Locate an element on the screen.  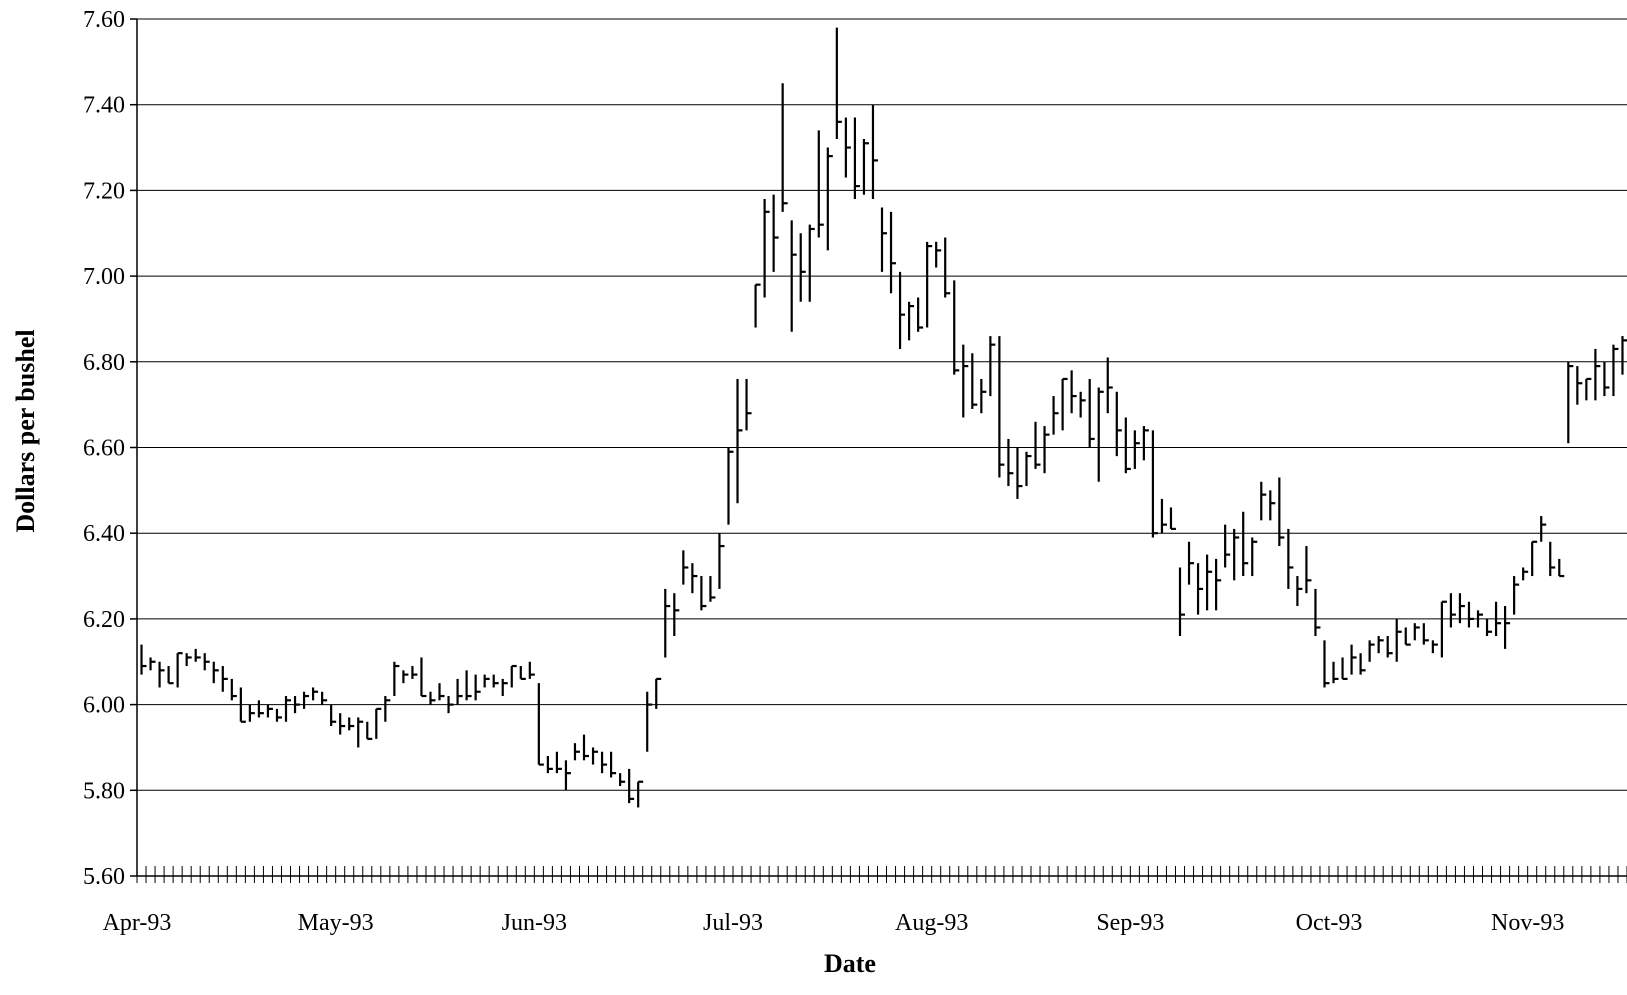
y-tick-label: 6.20 is located at coordinates (104, 620).